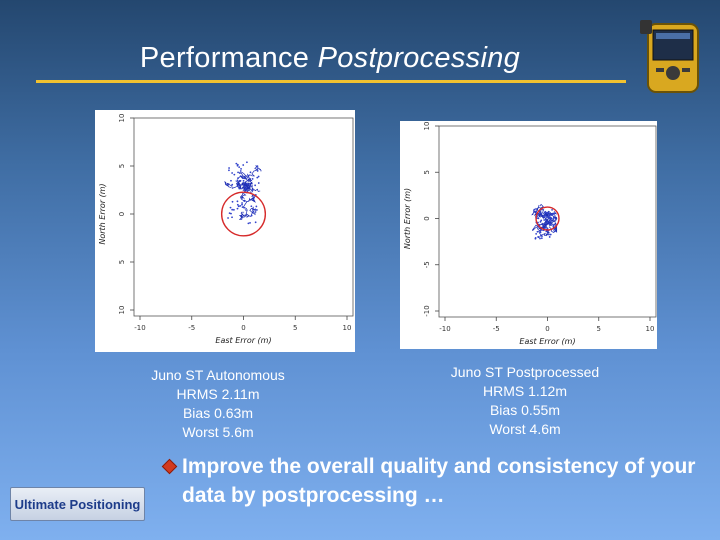  I want to click on caption-line: Worst 5.6m, so click(218, 432).